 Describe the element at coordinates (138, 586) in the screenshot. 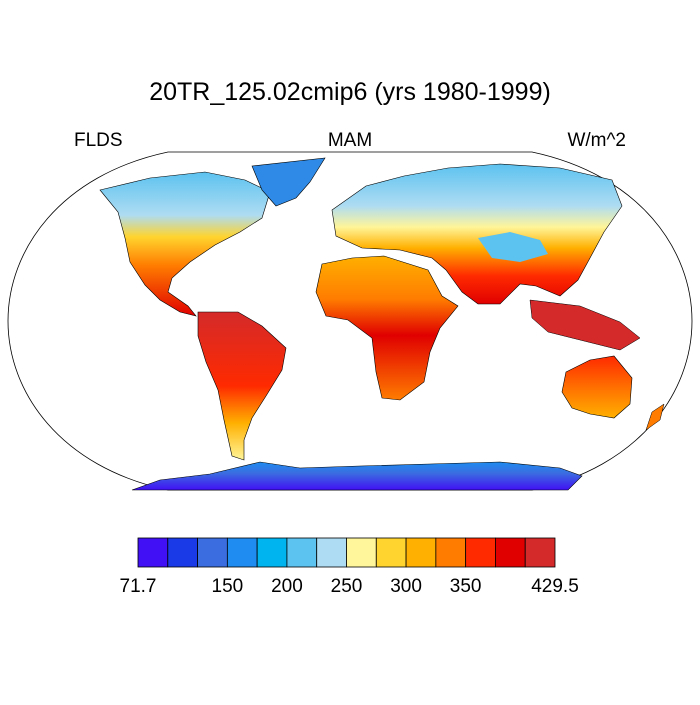

I see `colorbar-label: 71.7` at that location.